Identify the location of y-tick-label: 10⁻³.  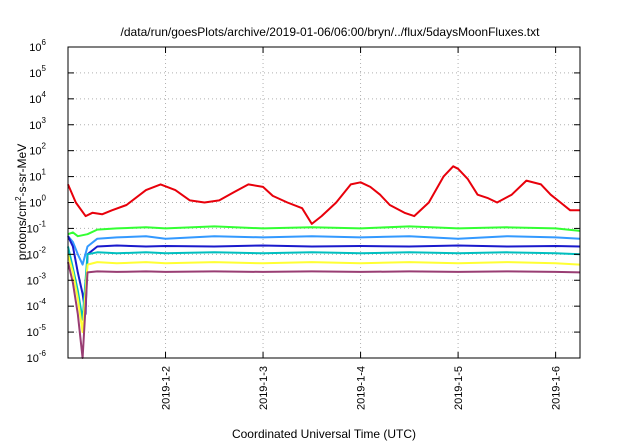
(37, 279).